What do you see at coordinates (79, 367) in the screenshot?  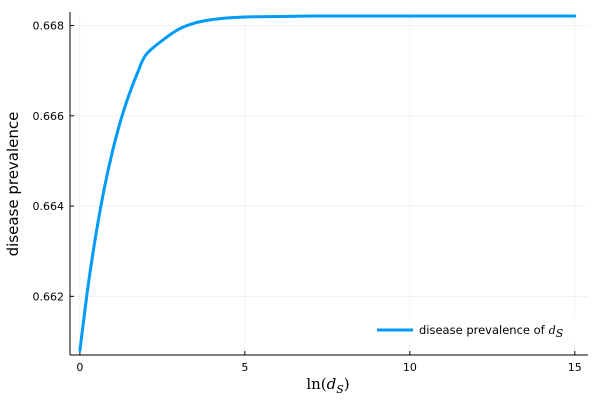 I see `x-tick-label: 0` at bounding box center [79, 367].